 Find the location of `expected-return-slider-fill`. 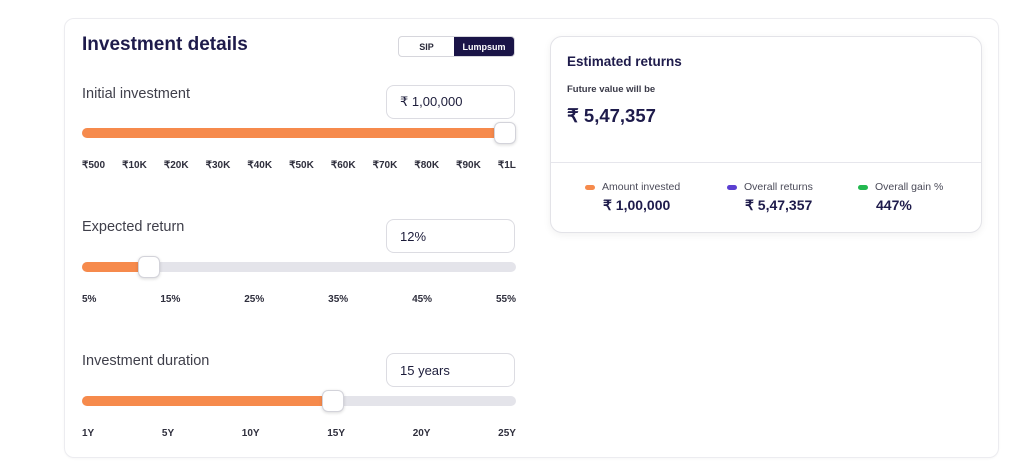

expected-return-slider-fill is located at coordinates (116, 267).